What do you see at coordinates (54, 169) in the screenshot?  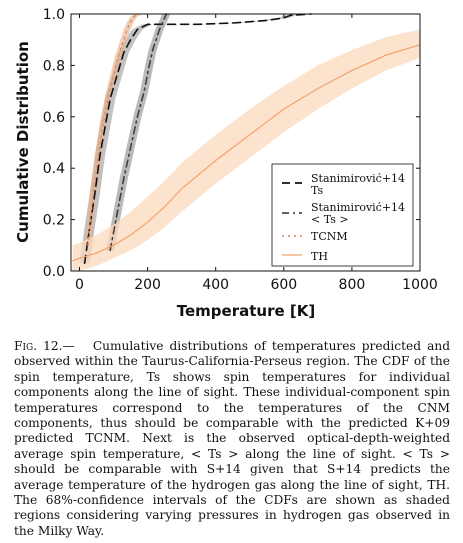 I see `y-tick-label: 0.4` at bounding box center [54, 169].